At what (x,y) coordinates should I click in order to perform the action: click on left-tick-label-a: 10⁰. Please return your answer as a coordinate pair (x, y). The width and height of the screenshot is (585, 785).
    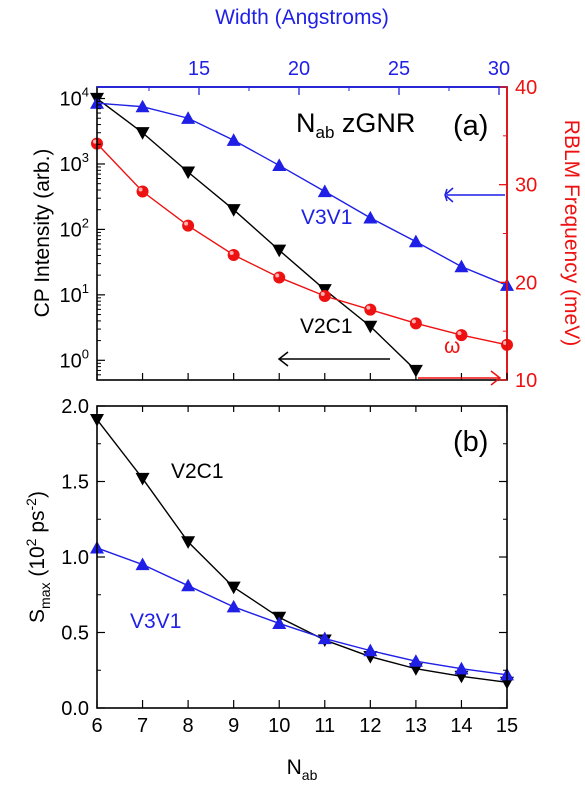
    Looking at the image, I should click on (74, 359).